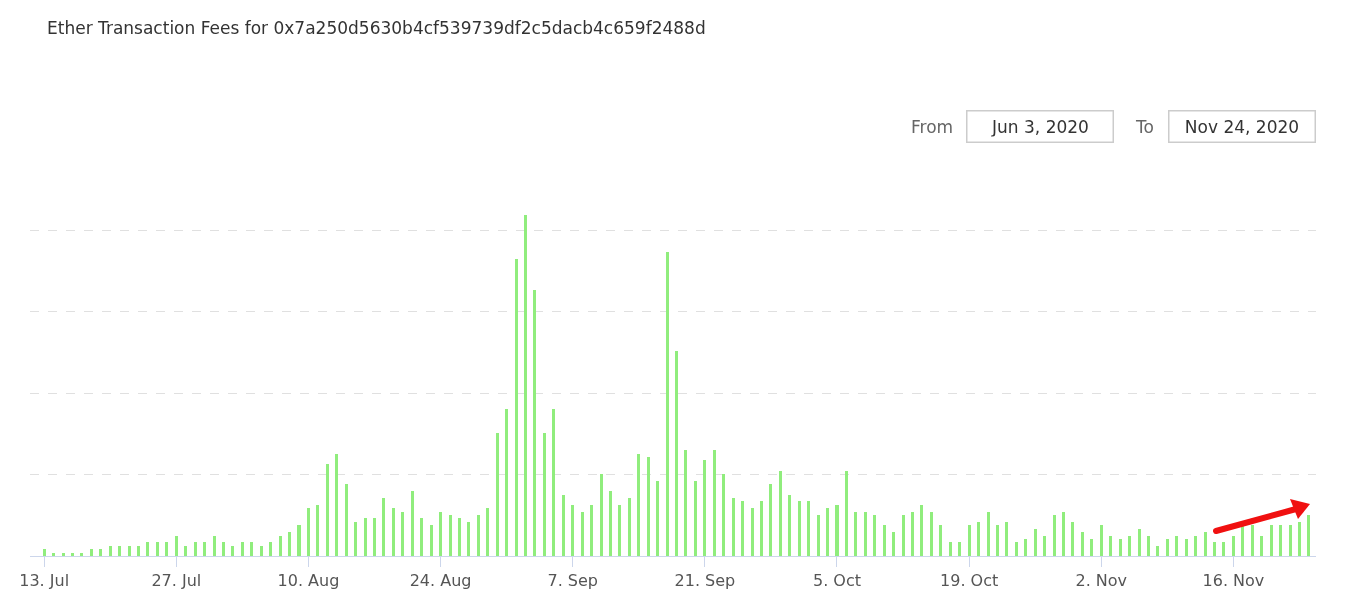  I want to click on x-tick-label: 2. Nov, so click(1101, 581).